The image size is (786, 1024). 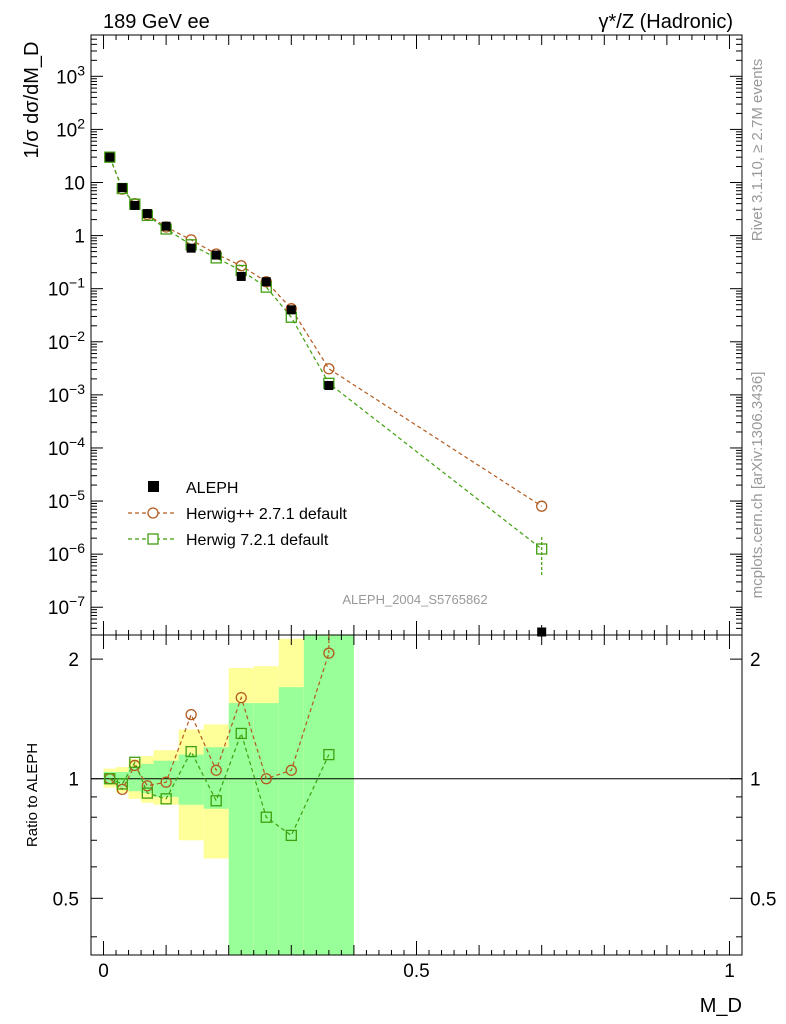 I want to click on x-tick-label: 1, so click(x=729, y=971).